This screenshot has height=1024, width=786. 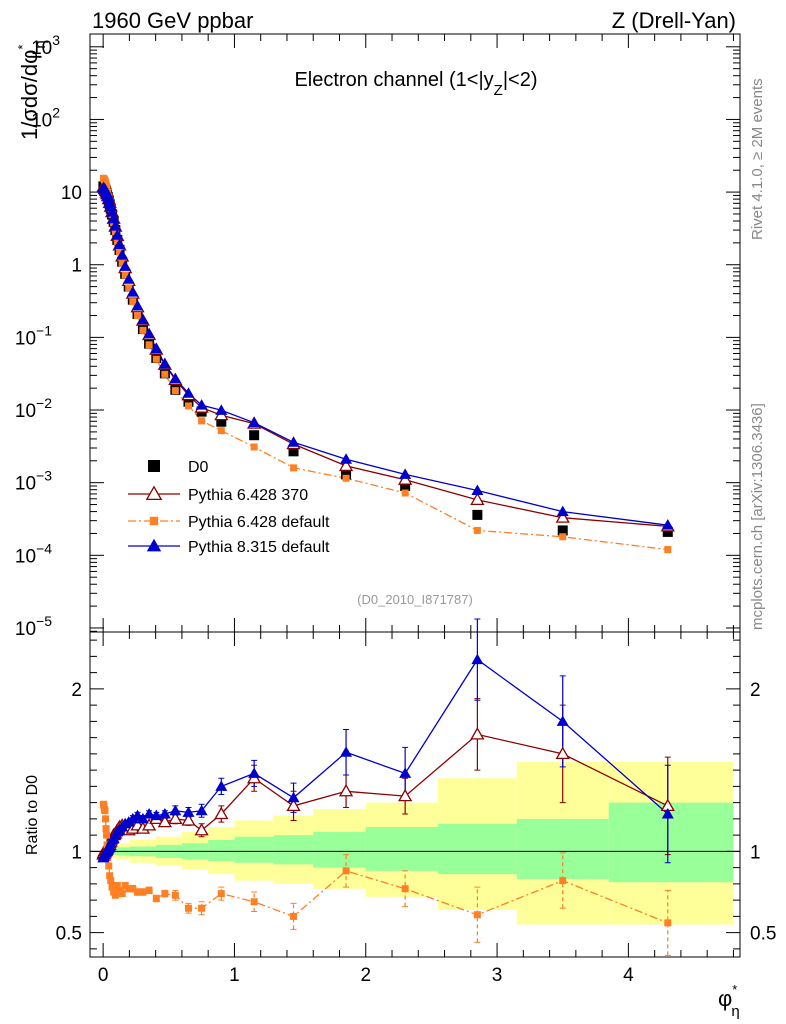 What do you see at coordinates (198, 467) in the screenshot?
I see `legend-label: D0` at bounding box center [198, 467].